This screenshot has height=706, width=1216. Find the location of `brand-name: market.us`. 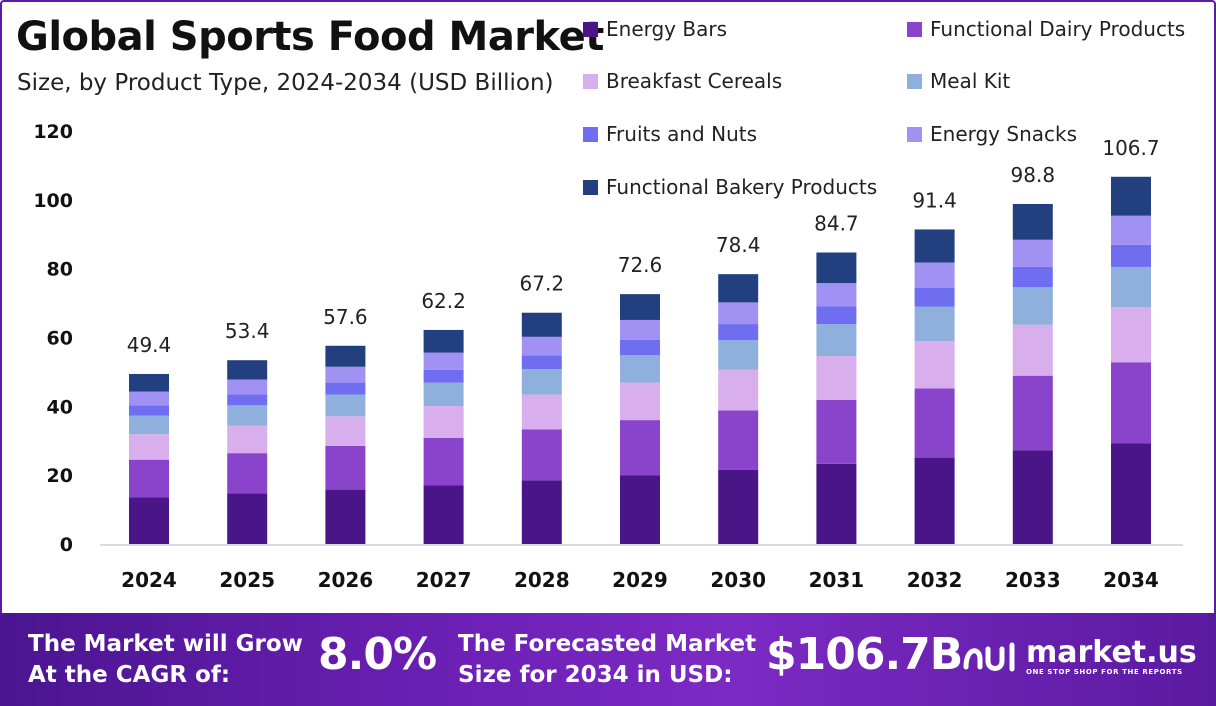

brand-name: market.us is located at coordinates (1111, 652).